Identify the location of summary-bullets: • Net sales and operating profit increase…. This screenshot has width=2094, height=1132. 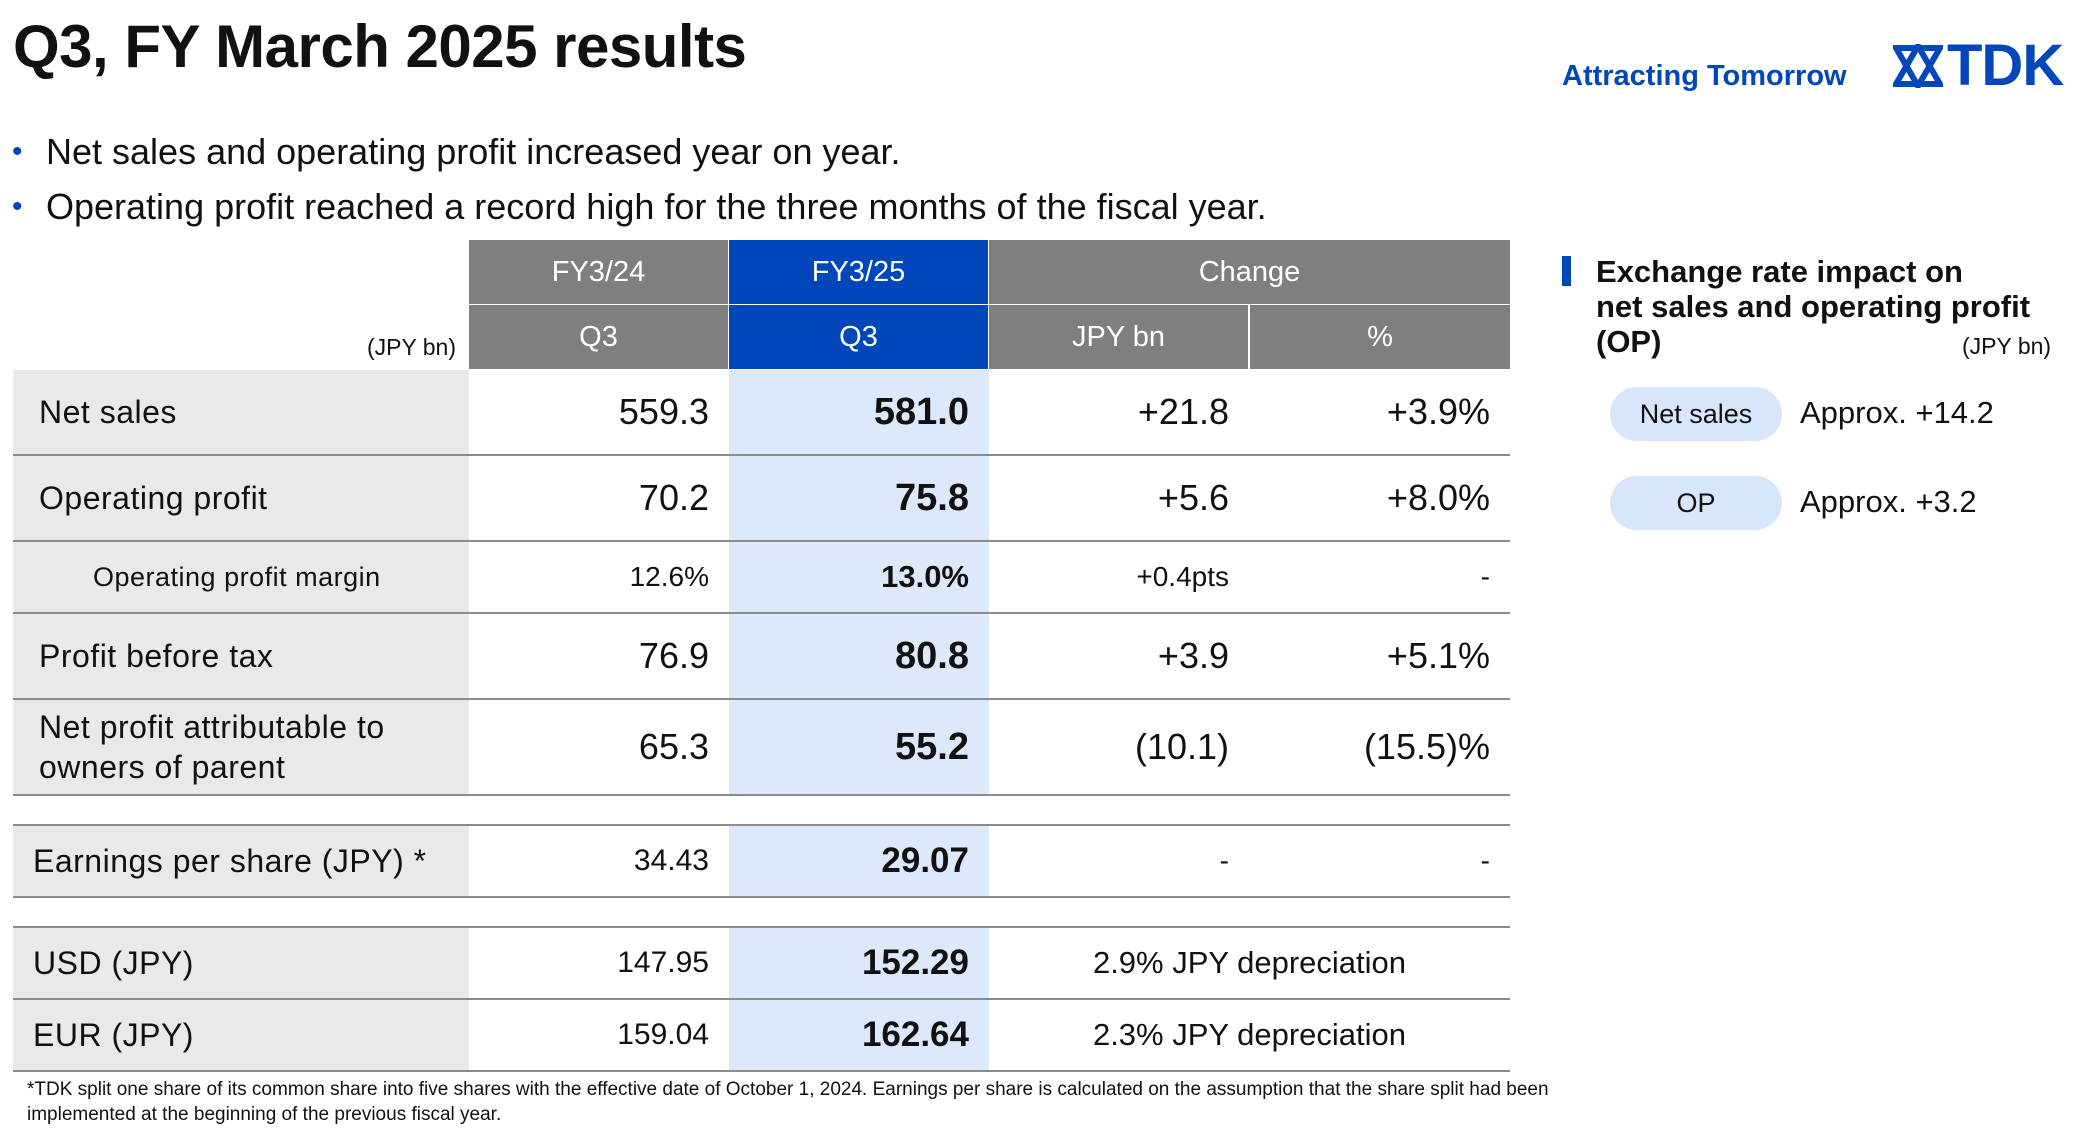
(638, 179).